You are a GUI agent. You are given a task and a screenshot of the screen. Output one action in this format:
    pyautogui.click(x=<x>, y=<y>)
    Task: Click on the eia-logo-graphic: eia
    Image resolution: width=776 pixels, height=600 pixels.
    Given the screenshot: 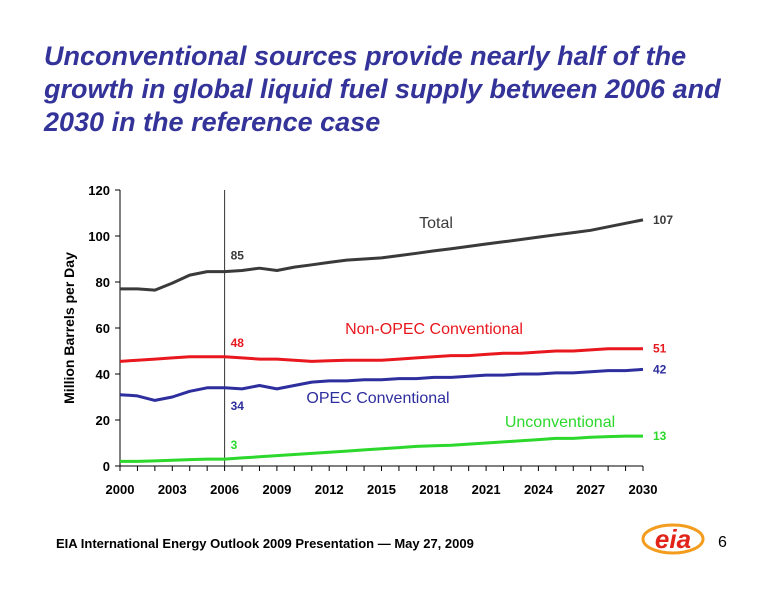 What is the action you would take?
    pyautogui.click(x=673, y=539)
    